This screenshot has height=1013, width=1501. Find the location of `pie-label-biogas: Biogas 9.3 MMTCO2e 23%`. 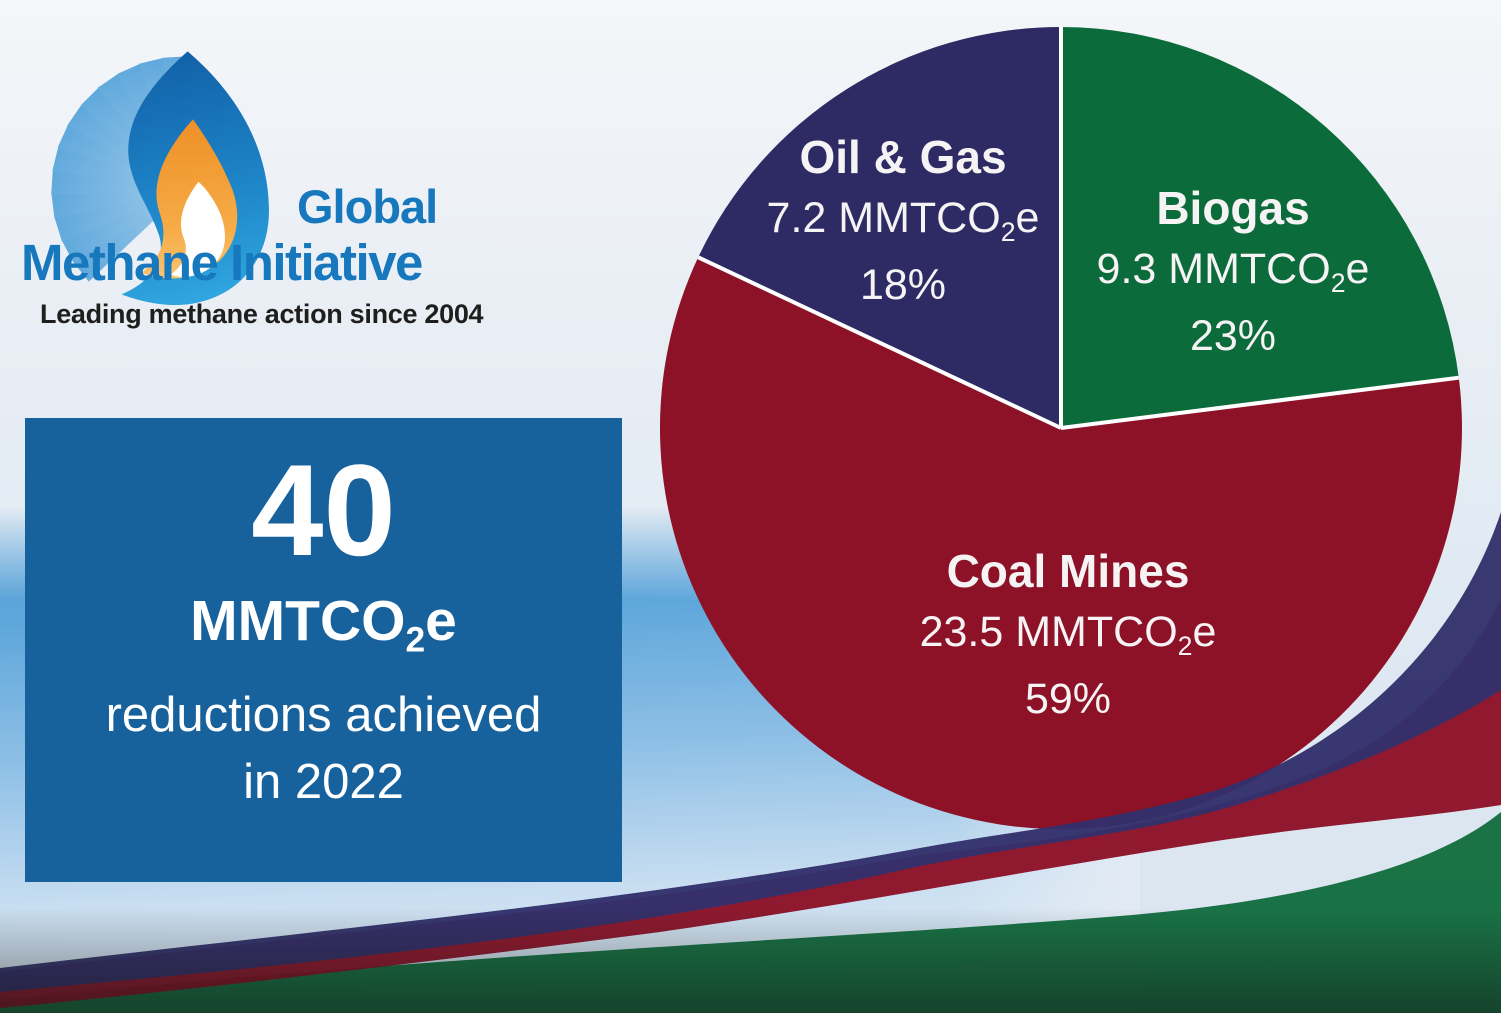

pie-label-biogas: Biogas 9.3 MMTCO2e 23% is located at coordinates (1233, 271).